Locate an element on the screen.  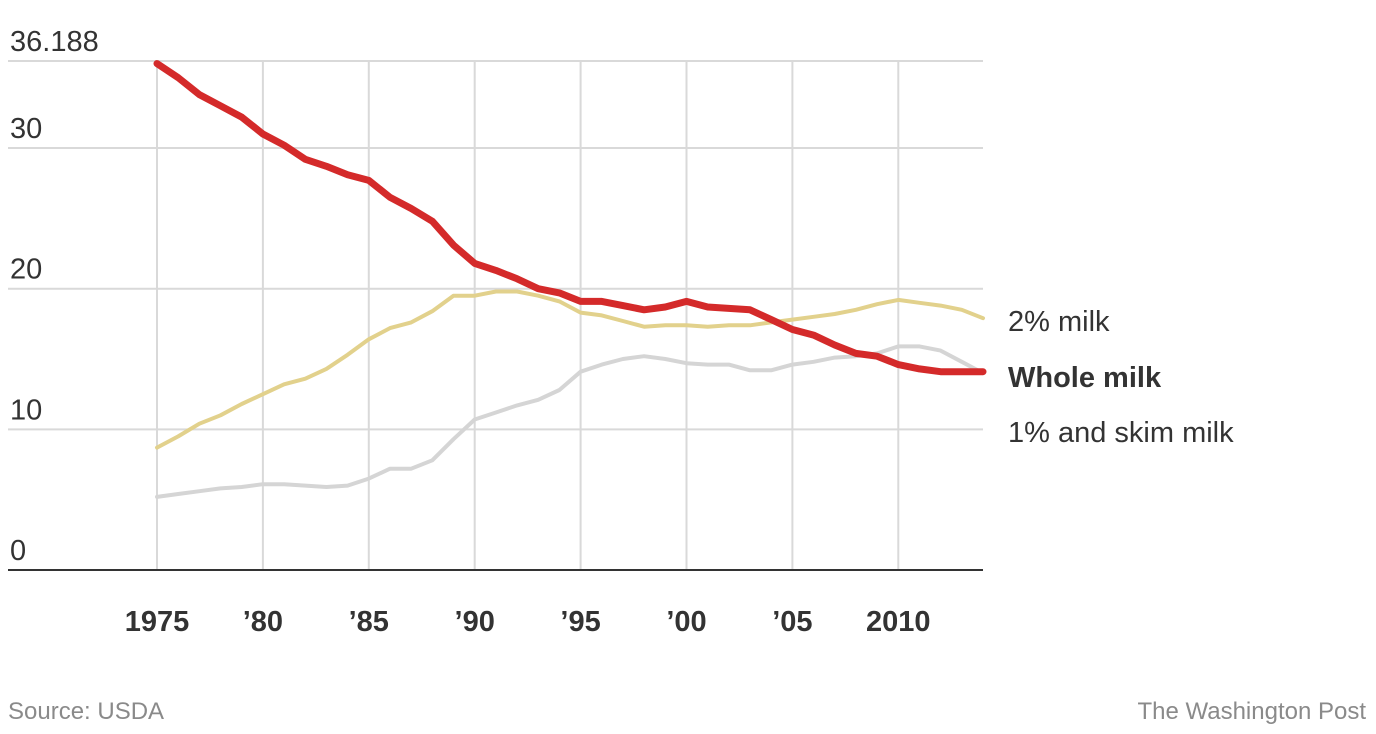
x-tick-label: ’00 is located at coordinates (686, 622).